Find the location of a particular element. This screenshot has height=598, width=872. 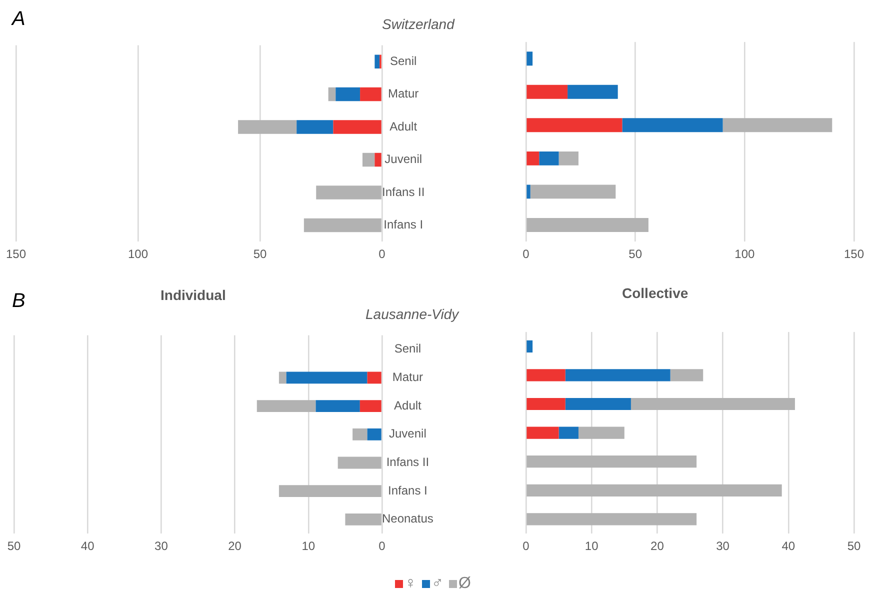

y-tick-label: Neonatus is located at coordinates (408, 519).